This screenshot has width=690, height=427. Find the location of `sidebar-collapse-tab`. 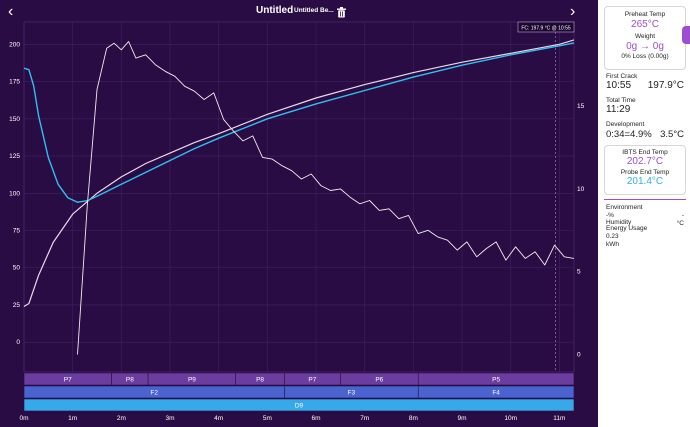

sidebar-collapse-tab is located at coordinates (686, 35).